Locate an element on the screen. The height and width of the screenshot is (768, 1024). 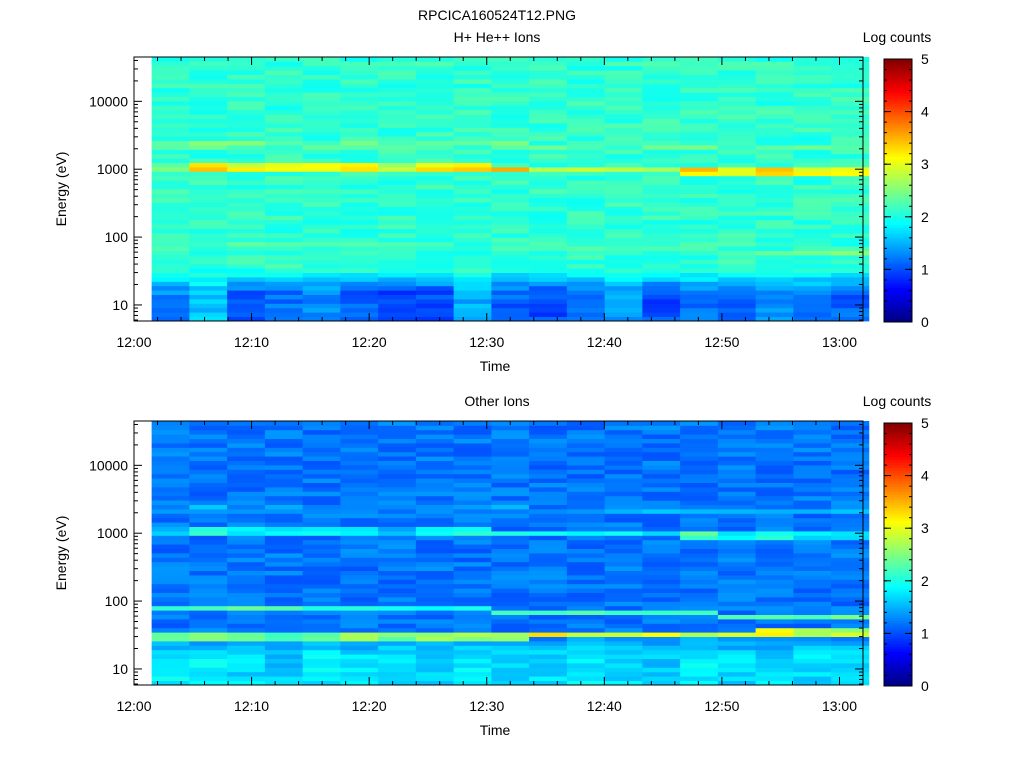
panel-2-ylabel: Energy (eV) is located at coordinates (61, 553).